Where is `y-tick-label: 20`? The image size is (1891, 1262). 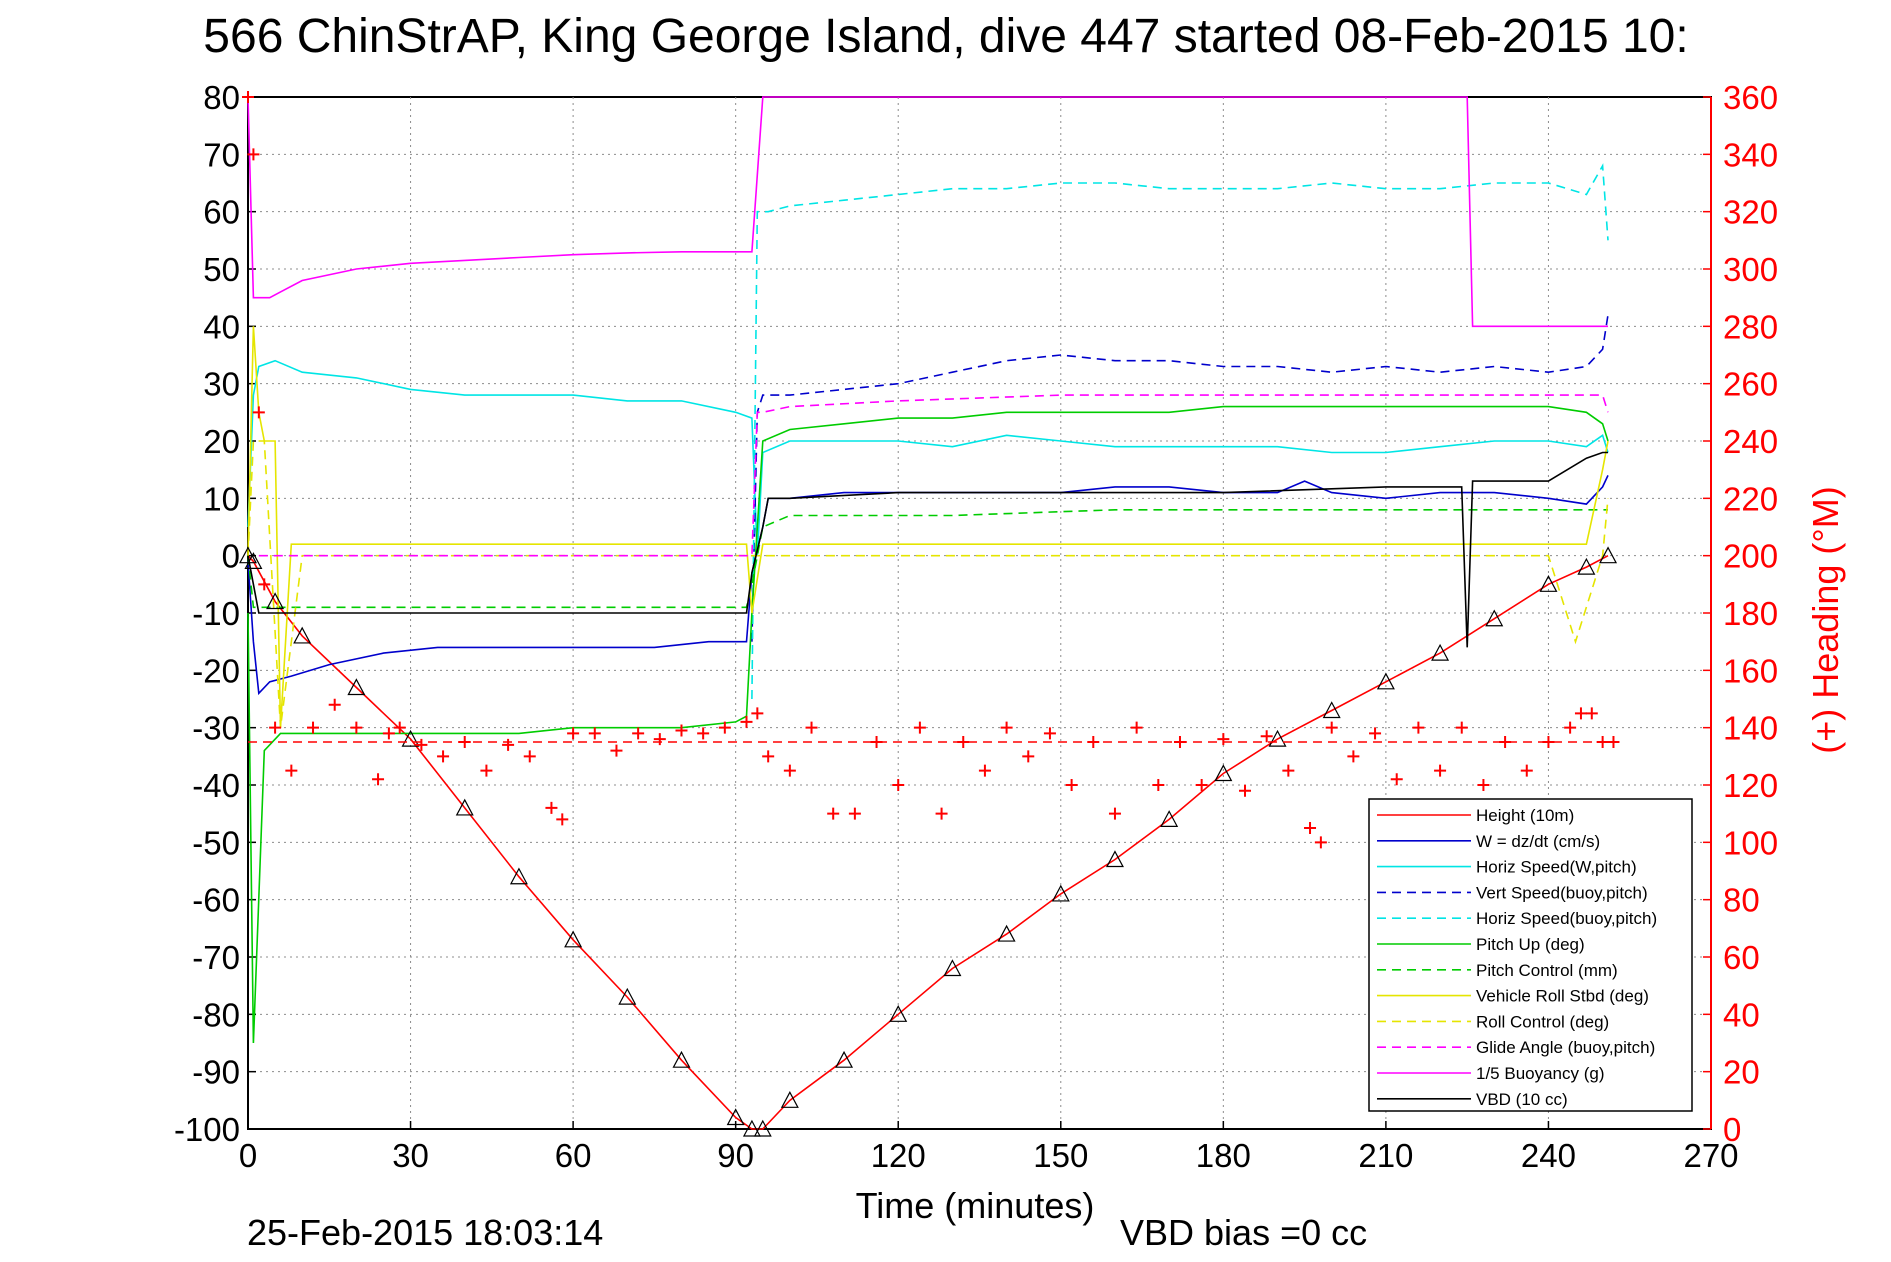
y-tick-label: 20 is located at coordinates (221, 441).